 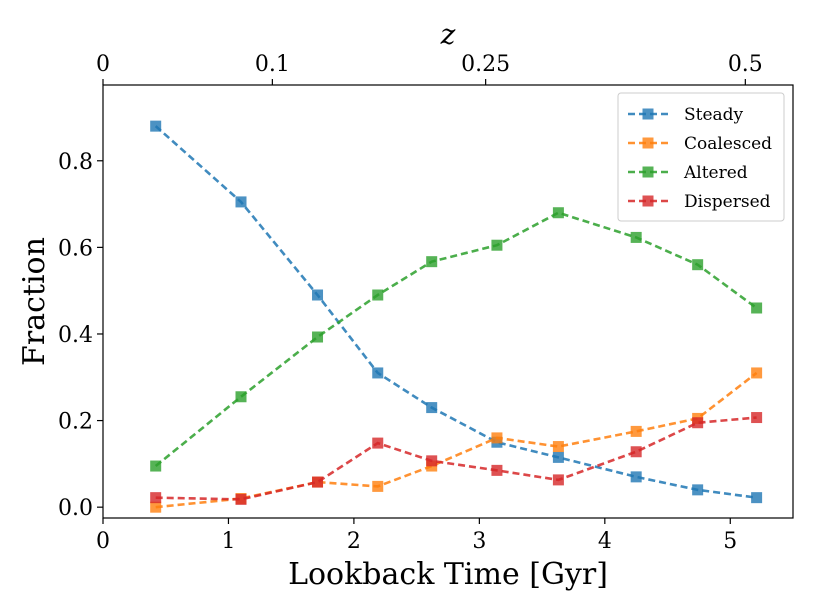 I want to click on top-tick-label: 0.25, so click(x=485, y=64).